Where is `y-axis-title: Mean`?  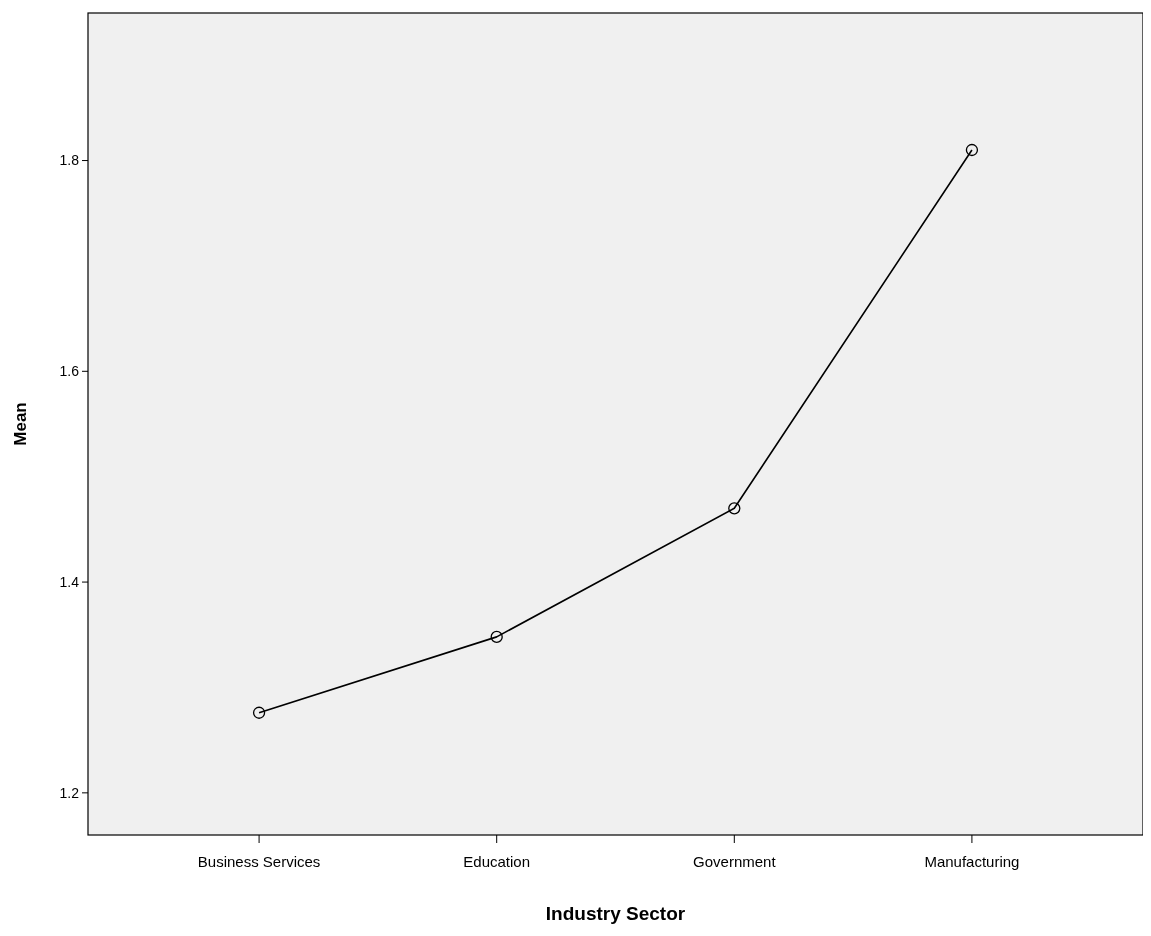 y-axis-title: Mean is located at coordinates (20, 424).